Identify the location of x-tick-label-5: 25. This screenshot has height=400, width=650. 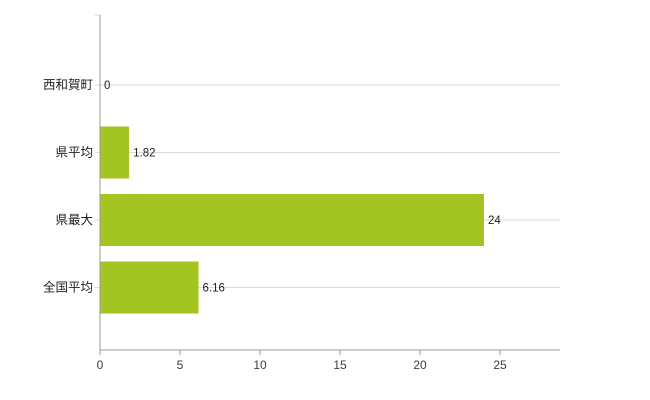
(500, 365).